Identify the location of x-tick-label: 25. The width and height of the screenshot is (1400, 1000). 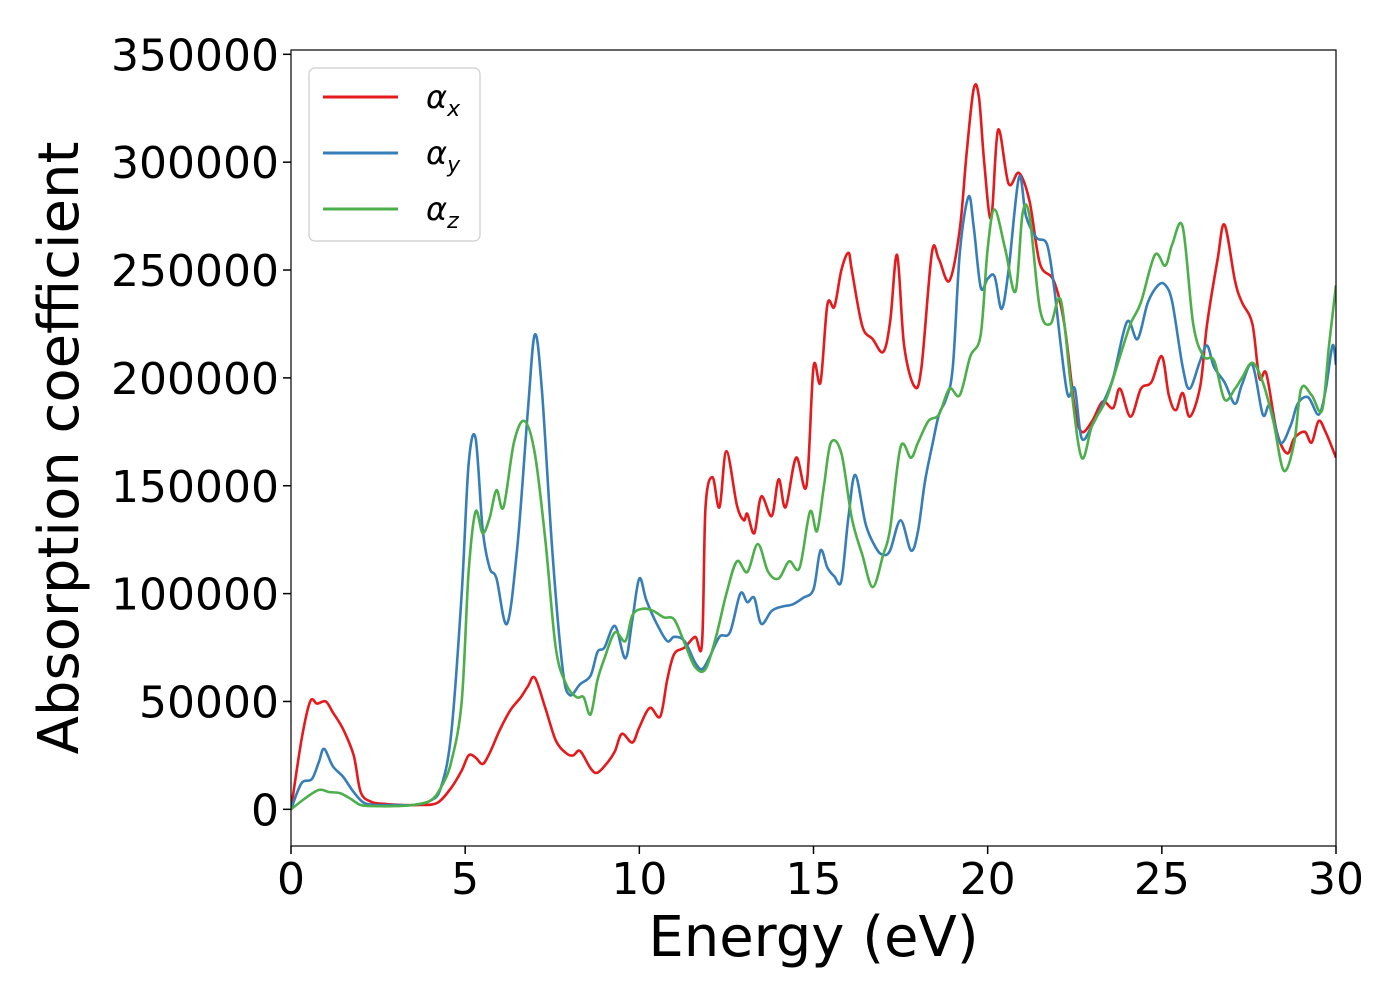
(1162, 879).